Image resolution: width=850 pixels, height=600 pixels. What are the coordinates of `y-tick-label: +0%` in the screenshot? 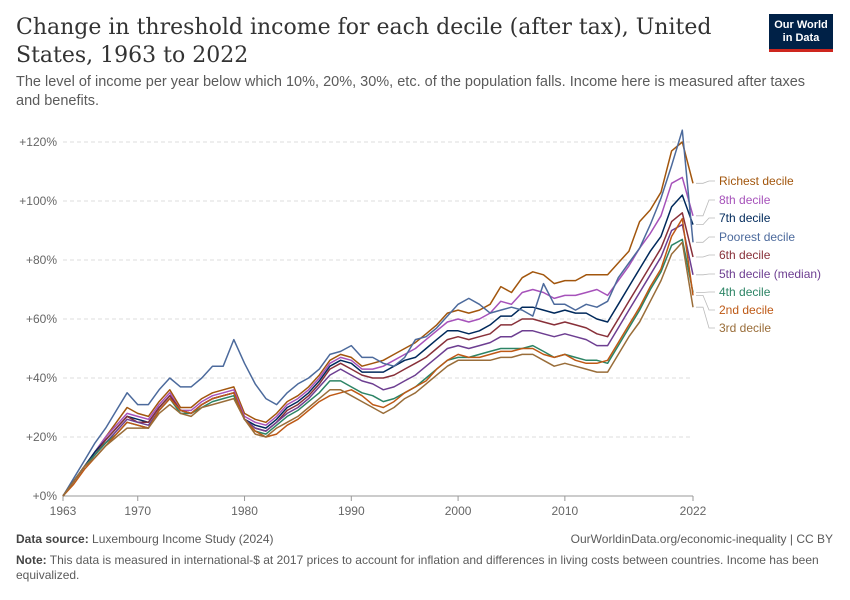 It's located at (45, 496).